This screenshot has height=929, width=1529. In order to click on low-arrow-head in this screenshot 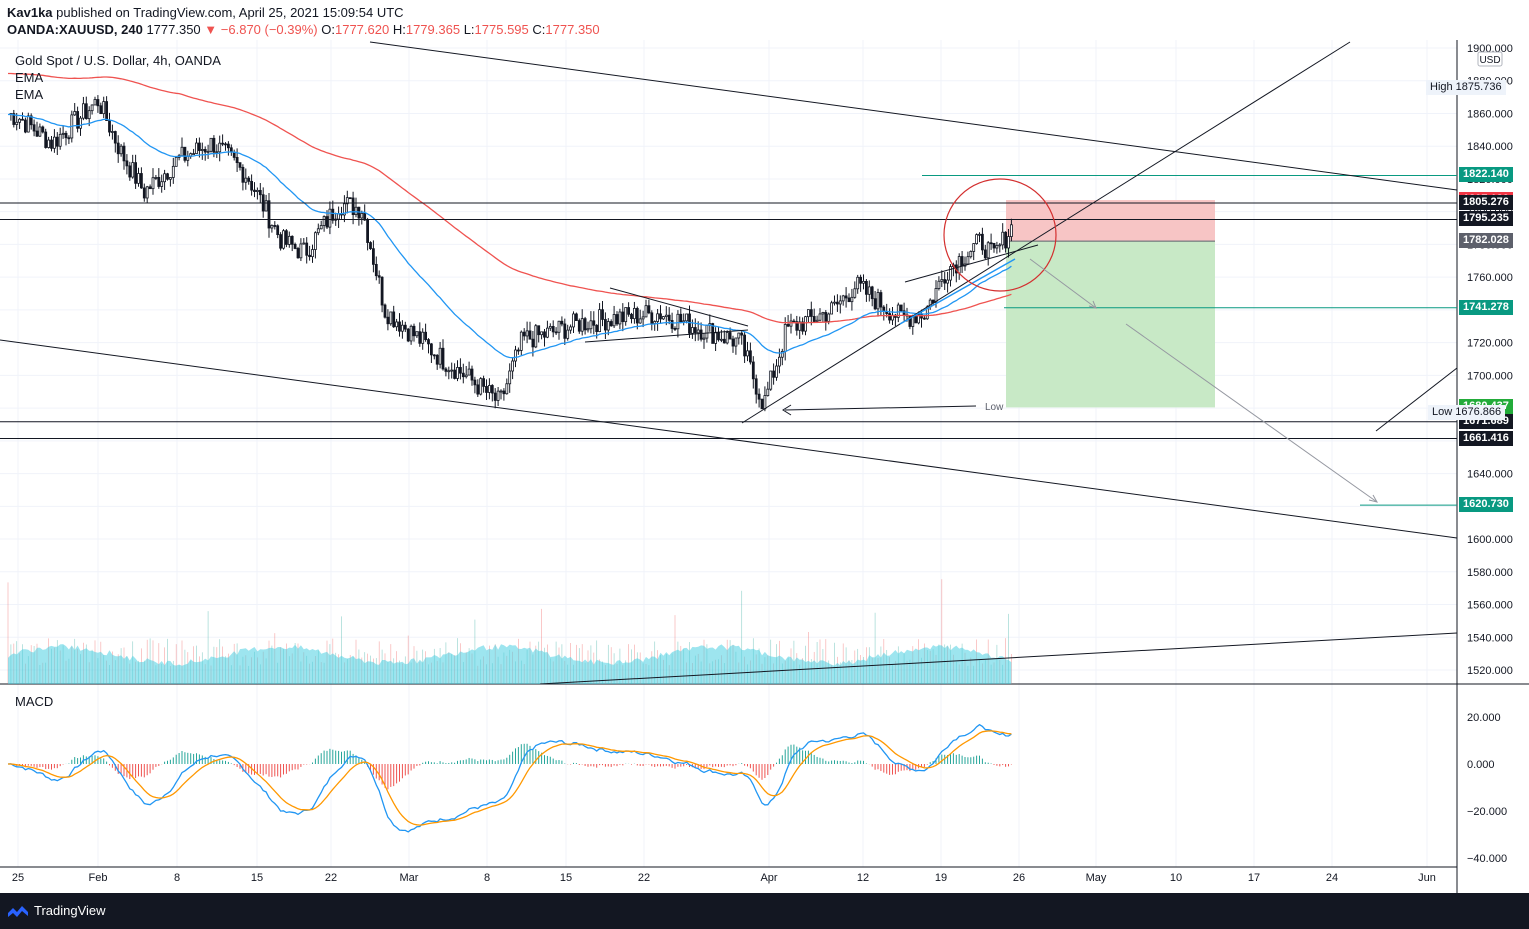, I will do `click(787, 410)`.